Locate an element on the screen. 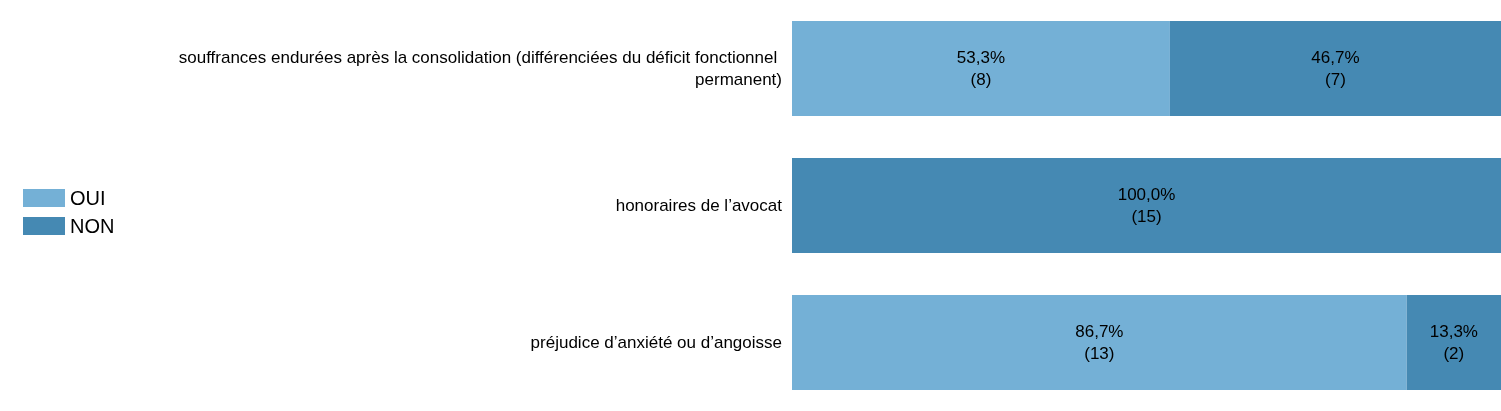 The width and height of the screenshot is (1501, 411). y-tick-label: préjudice d’anxiété ou d’angoisse is located at coordinates (656, 342).